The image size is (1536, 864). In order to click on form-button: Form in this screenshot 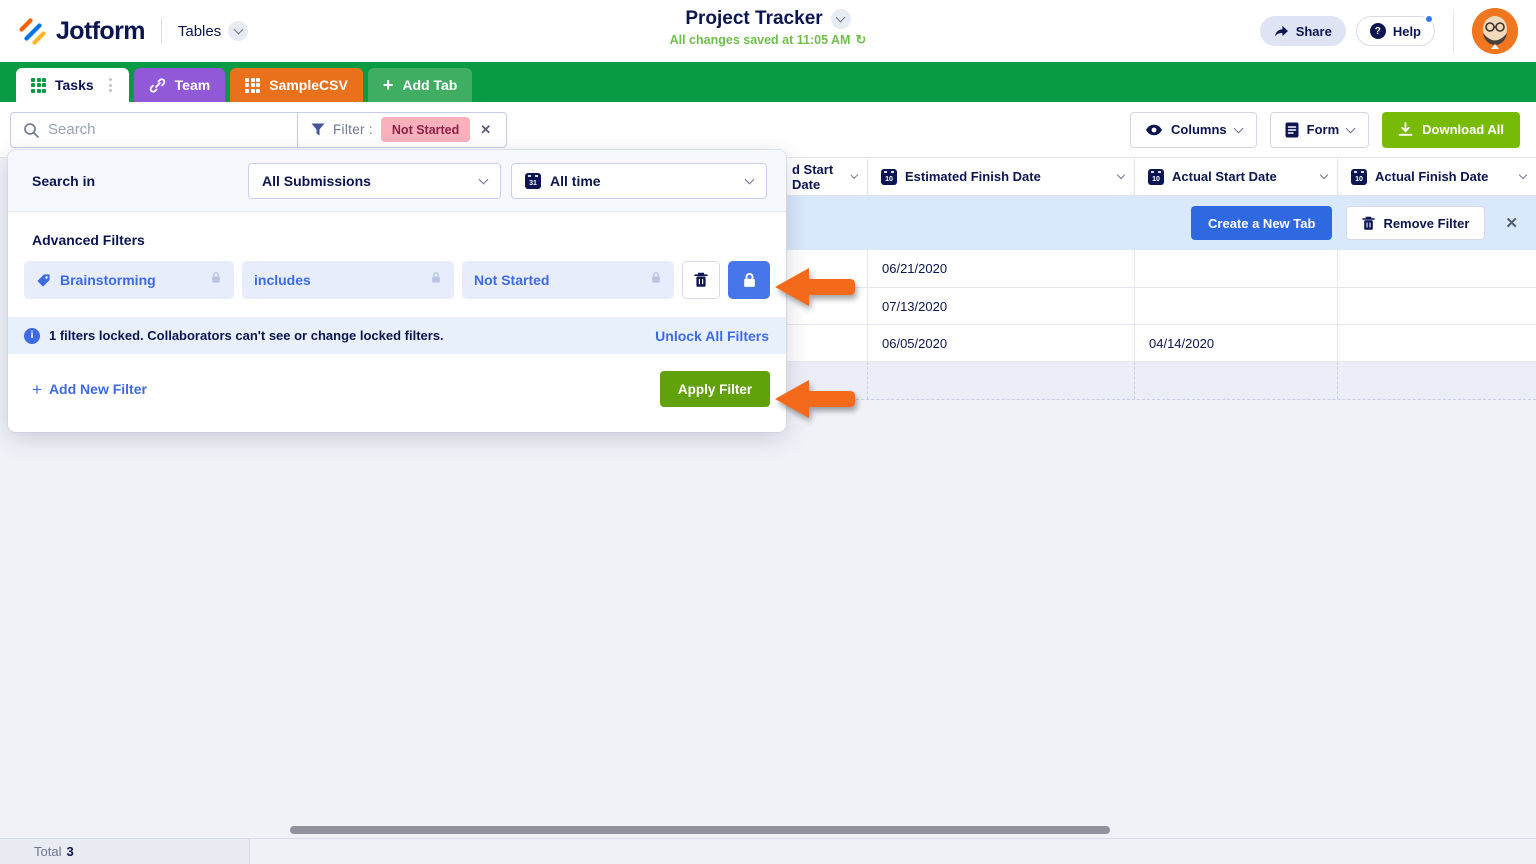, I will do `click(1319, 129)`.